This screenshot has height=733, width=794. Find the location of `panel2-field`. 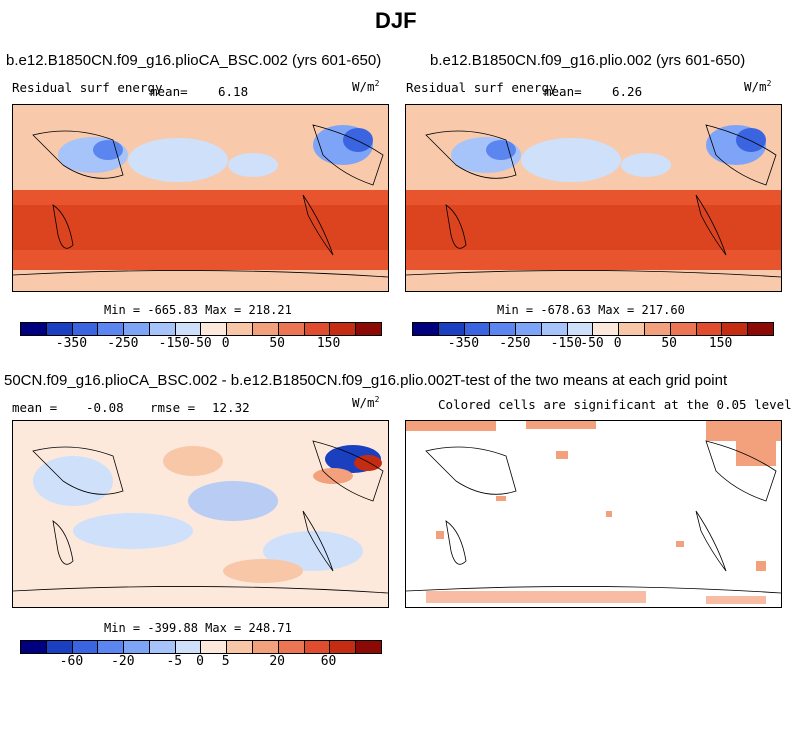

panel2-field is located at coordinates (593, 198).